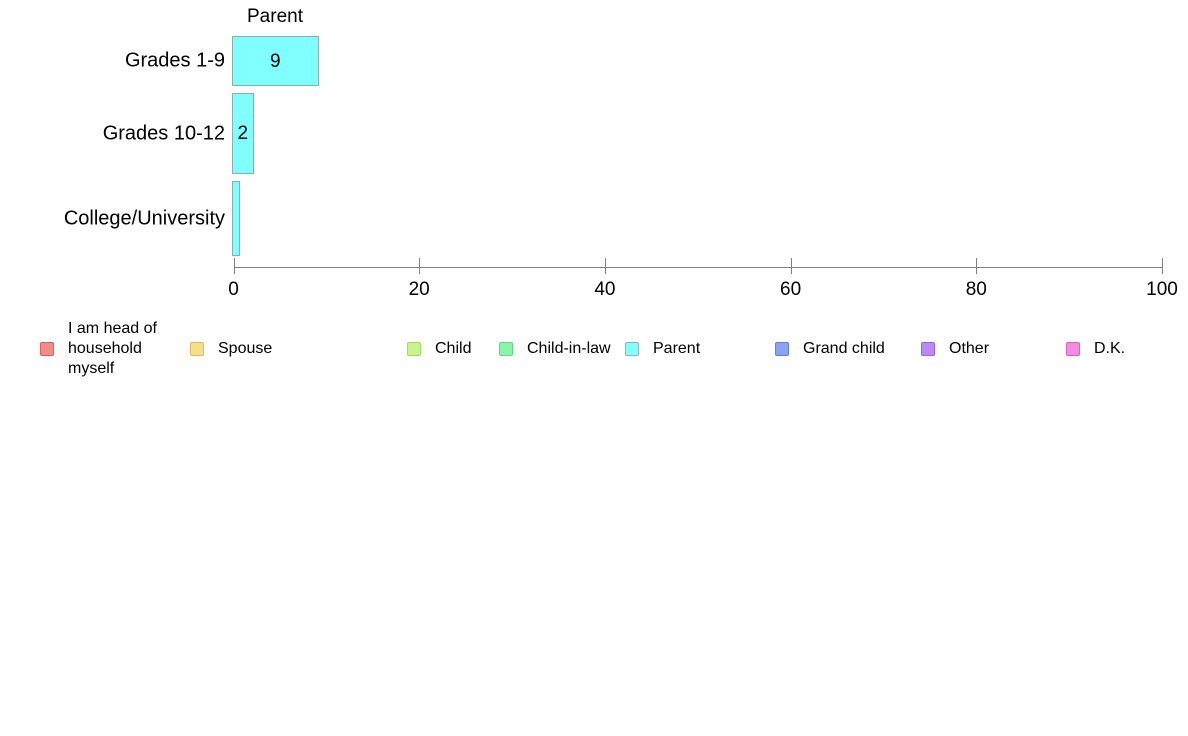 Image resolution: width=1188 pixels, height=736 pixels. Describe the element at coordinates (275, 16) in the screenshot. I see `chart-title: Parent` at that location.